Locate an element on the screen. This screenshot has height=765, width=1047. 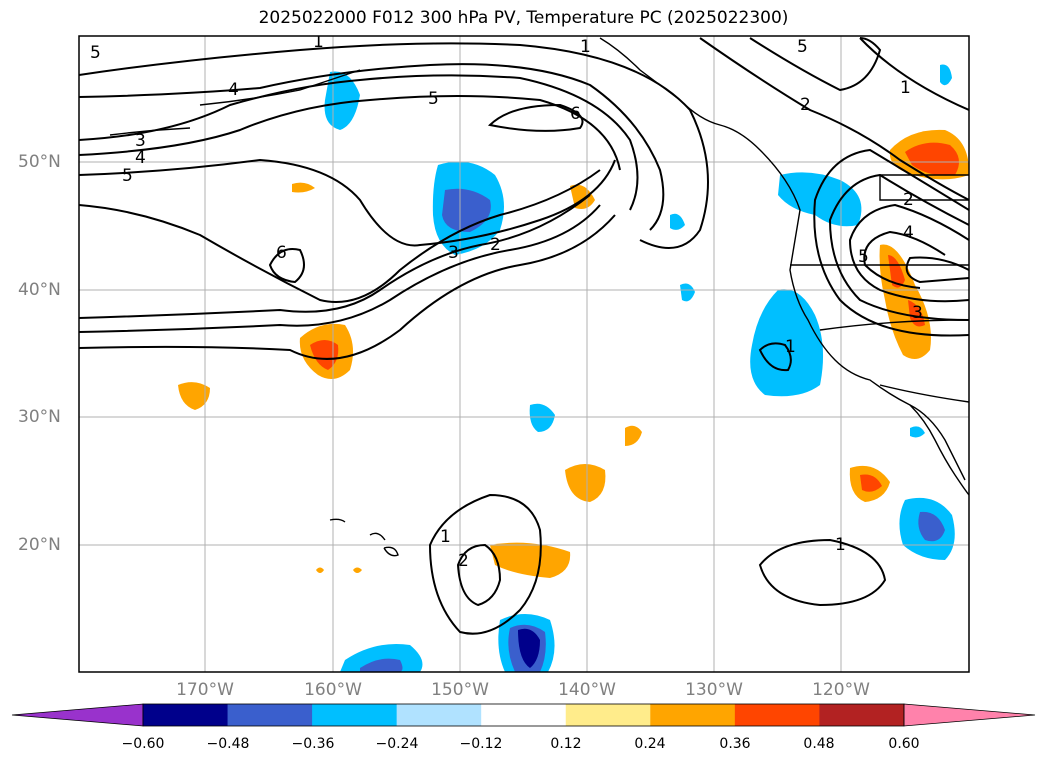
lat-label-40n: 40°N is located at coordinates (39, 290).